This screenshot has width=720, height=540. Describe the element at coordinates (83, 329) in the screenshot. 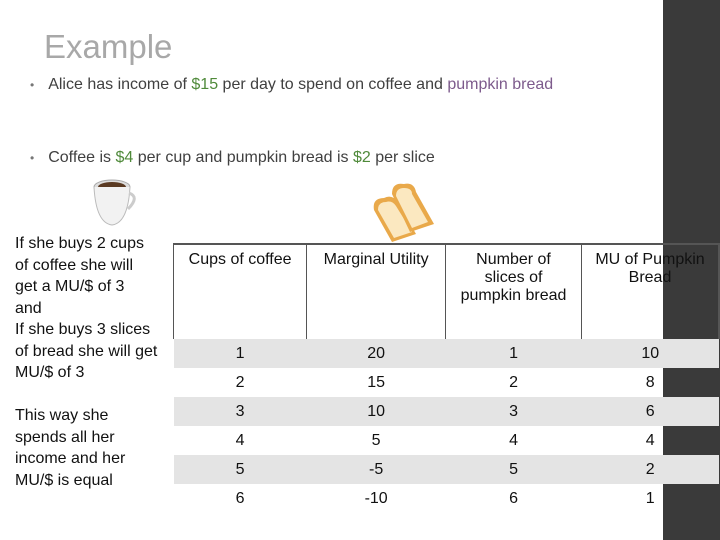

I see `text-line: If she buys 3 slices` at that location.